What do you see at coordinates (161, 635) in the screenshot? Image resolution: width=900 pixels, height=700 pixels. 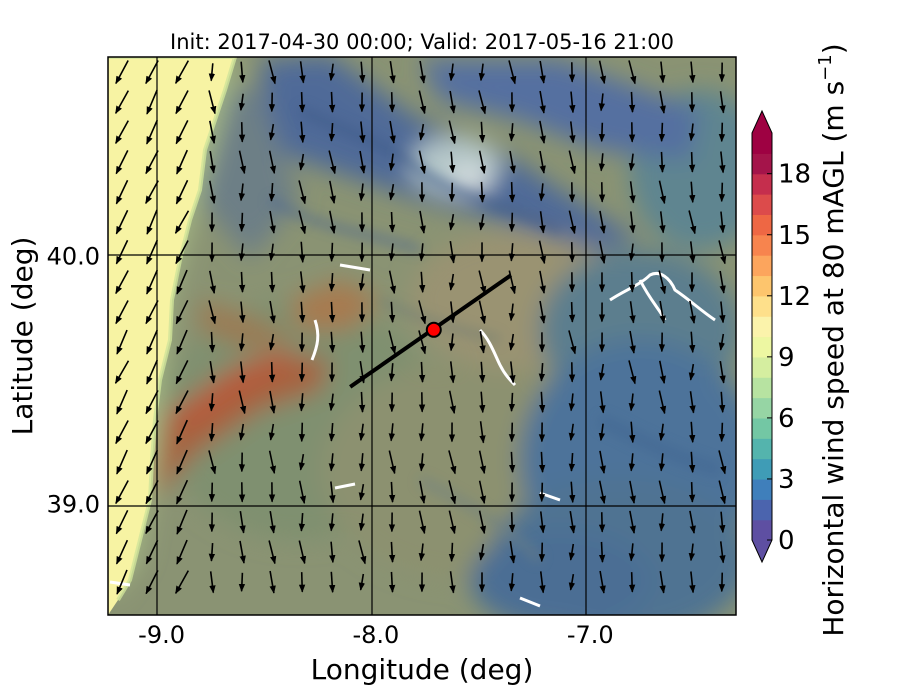 I see `x-tick-label: -9.0` at bounding box center [161, 635].